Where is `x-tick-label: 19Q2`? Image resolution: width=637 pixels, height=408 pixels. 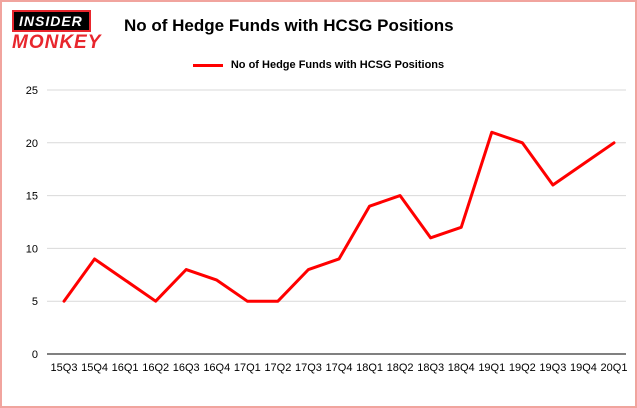 x-tick-label: 19Q2 is located at coordinates (522, 368).